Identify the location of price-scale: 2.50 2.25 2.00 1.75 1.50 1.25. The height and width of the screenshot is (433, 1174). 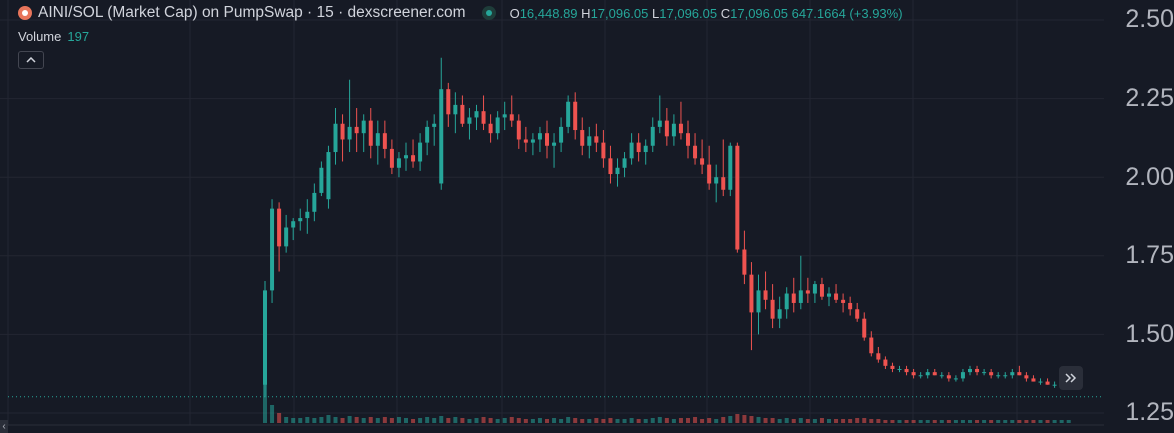
(1139, 216).